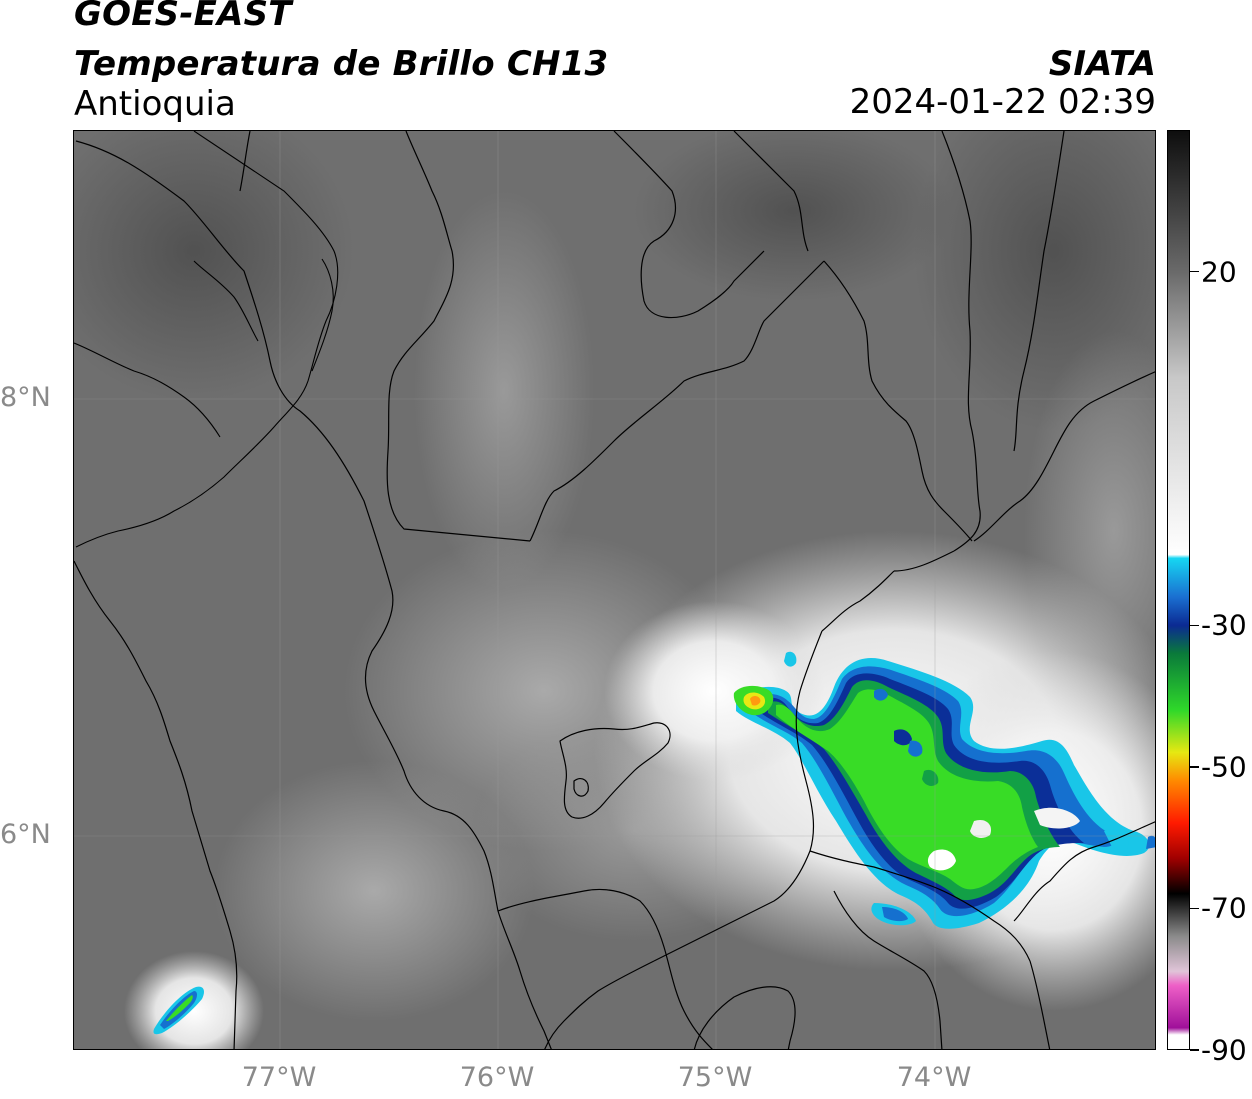 The width and height of the screenshot is (1252, 1099). Describe the element at coordinates (25, 397) in the screenshot. I see `lat-label-8n: 8°N` at that location.